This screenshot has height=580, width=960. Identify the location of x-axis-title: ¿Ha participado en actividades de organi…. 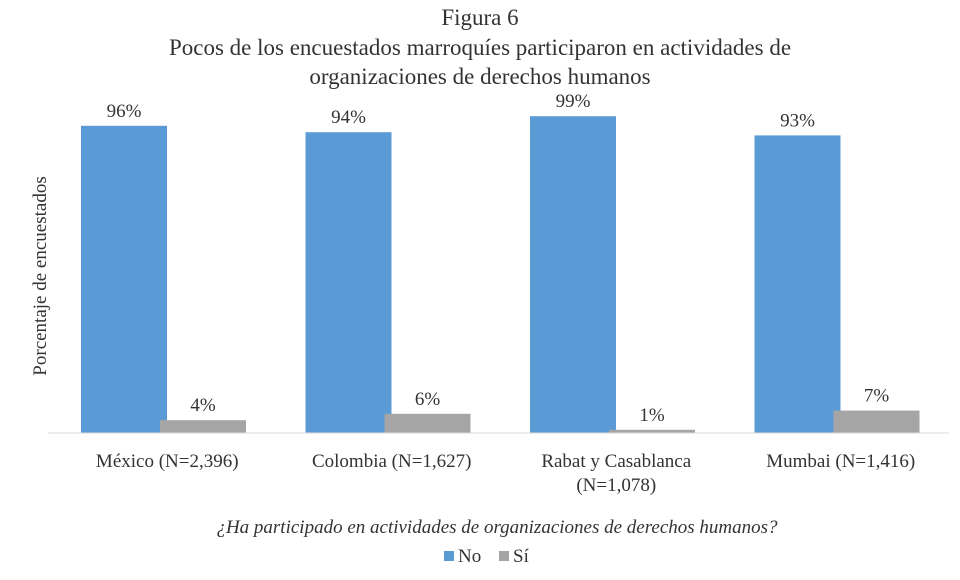
(497, 527).